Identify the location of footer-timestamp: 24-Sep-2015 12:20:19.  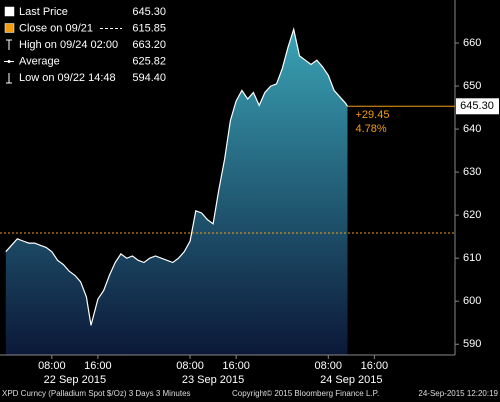
(458, 393).